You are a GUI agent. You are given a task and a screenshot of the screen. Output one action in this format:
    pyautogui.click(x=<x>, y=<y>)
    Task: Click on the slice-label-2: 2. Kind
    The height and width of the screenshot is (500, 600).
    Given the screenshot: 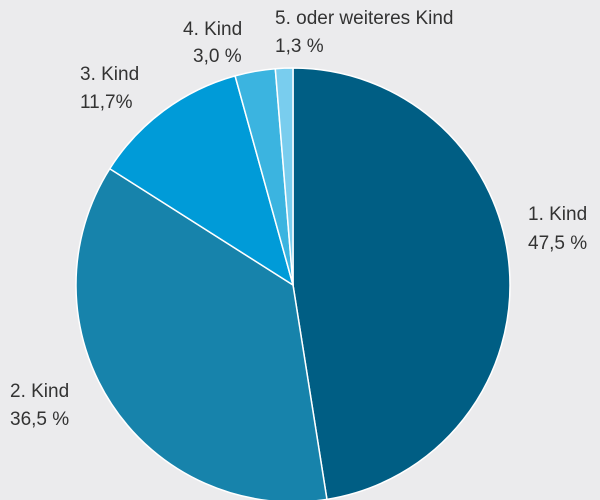 What is the action you would take?
    pyautogui.click(x=39, y=391)
    